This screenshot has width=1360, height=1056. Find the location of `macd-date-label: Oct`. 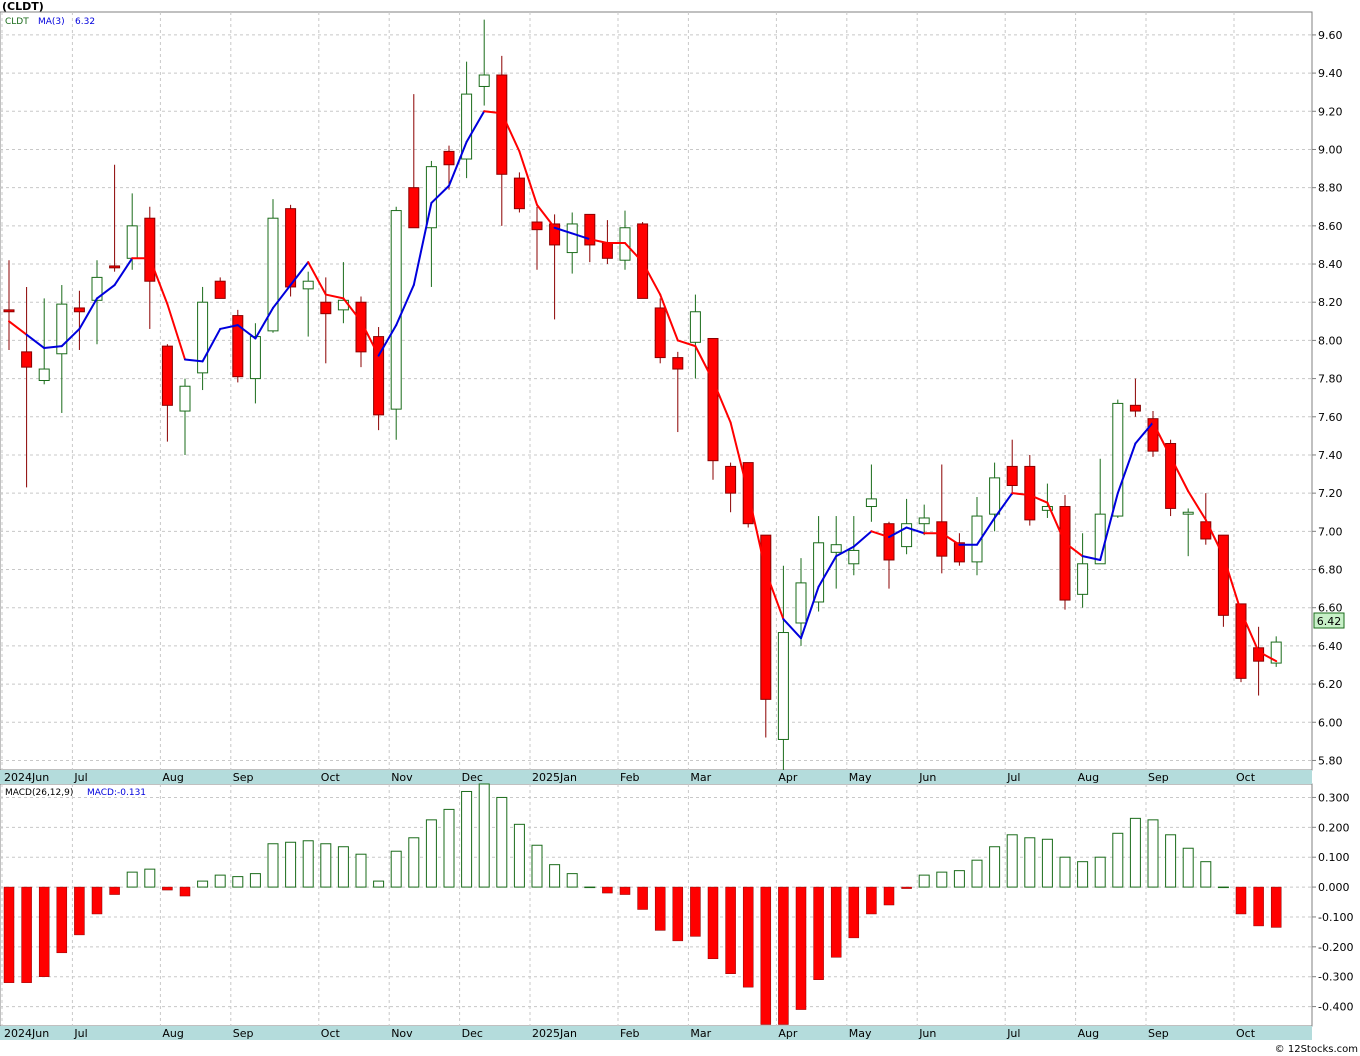

macd-date-label: Oct is located at coordinates (1246, 1033).